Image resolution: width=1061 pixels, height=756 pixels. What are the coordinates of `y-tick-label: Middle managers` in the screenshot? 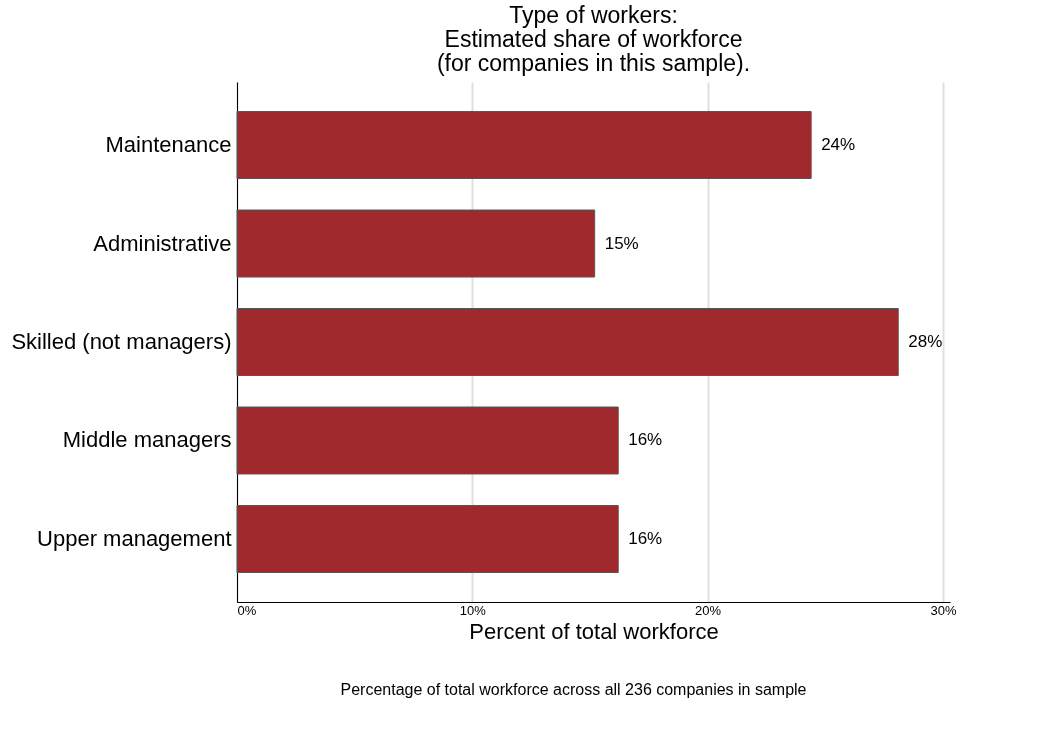 It's located at (147, 440).